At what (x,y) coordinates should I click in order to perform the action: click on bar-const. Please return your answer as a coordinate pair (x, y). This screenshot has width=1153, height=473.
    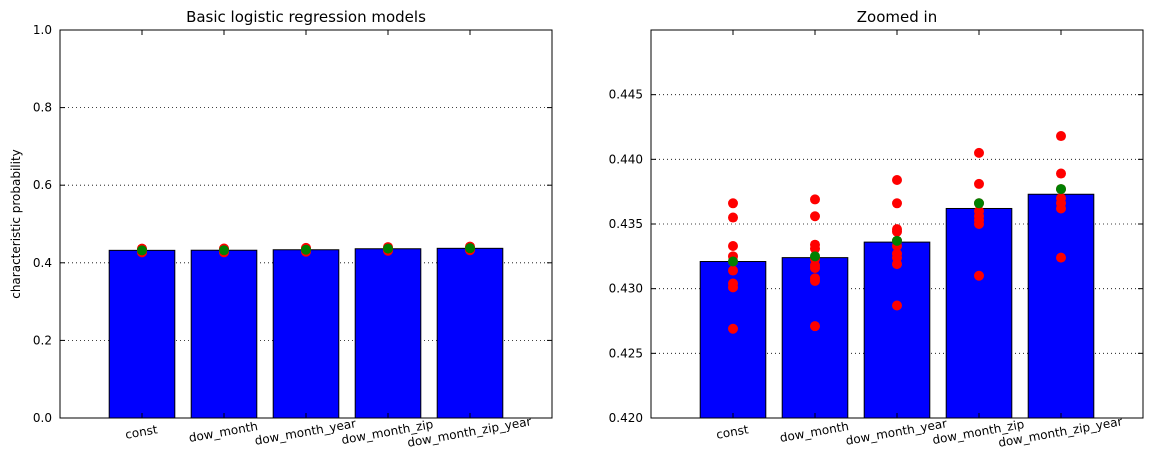
    Looking at the image, I should click on (142, 334).